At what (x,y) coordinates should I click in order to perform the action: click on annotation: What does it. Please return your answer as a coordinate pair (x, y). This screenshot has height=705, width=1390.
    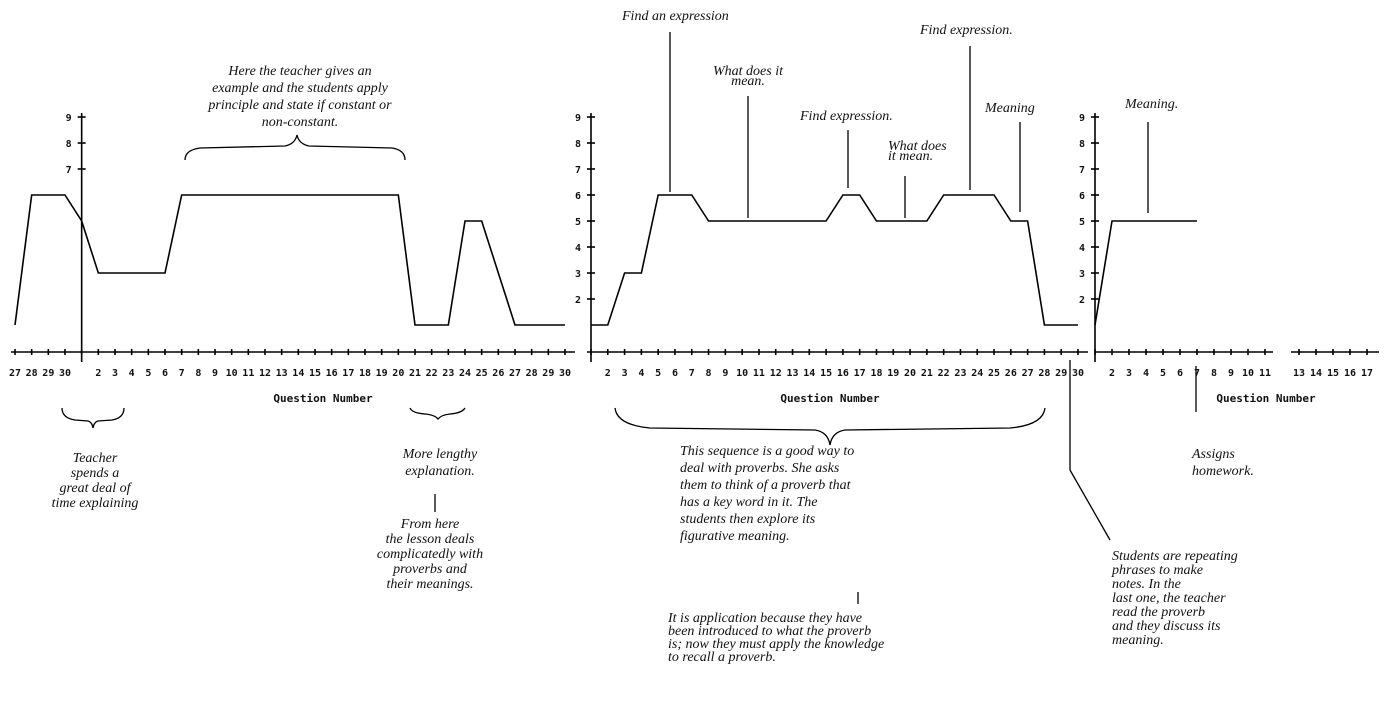
    Looking at the image, I should click on (748, 71).